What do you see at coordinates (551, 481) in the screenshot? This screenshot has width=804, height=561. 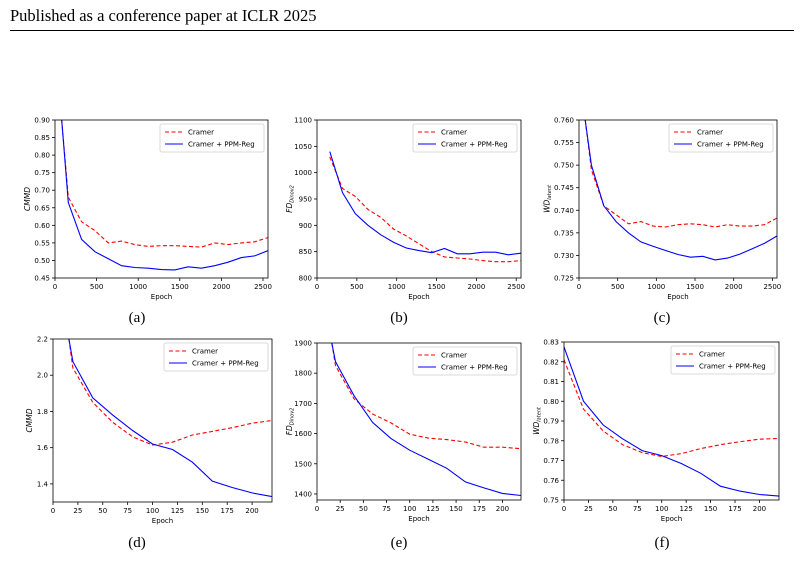 I see `y-tick-label-f-1: 0.76` at bounding box center [551, 481].